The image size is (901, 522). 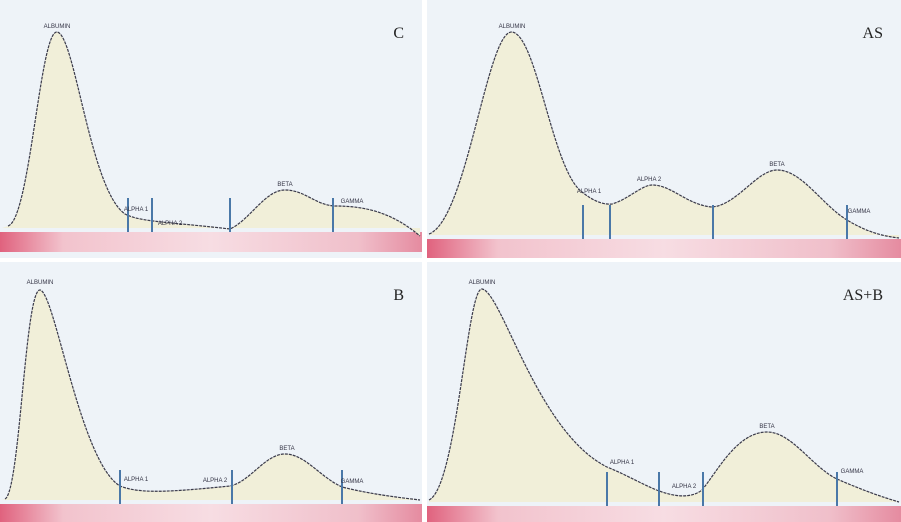 I want to click on panel-label: C, so click(x=398, y=33).